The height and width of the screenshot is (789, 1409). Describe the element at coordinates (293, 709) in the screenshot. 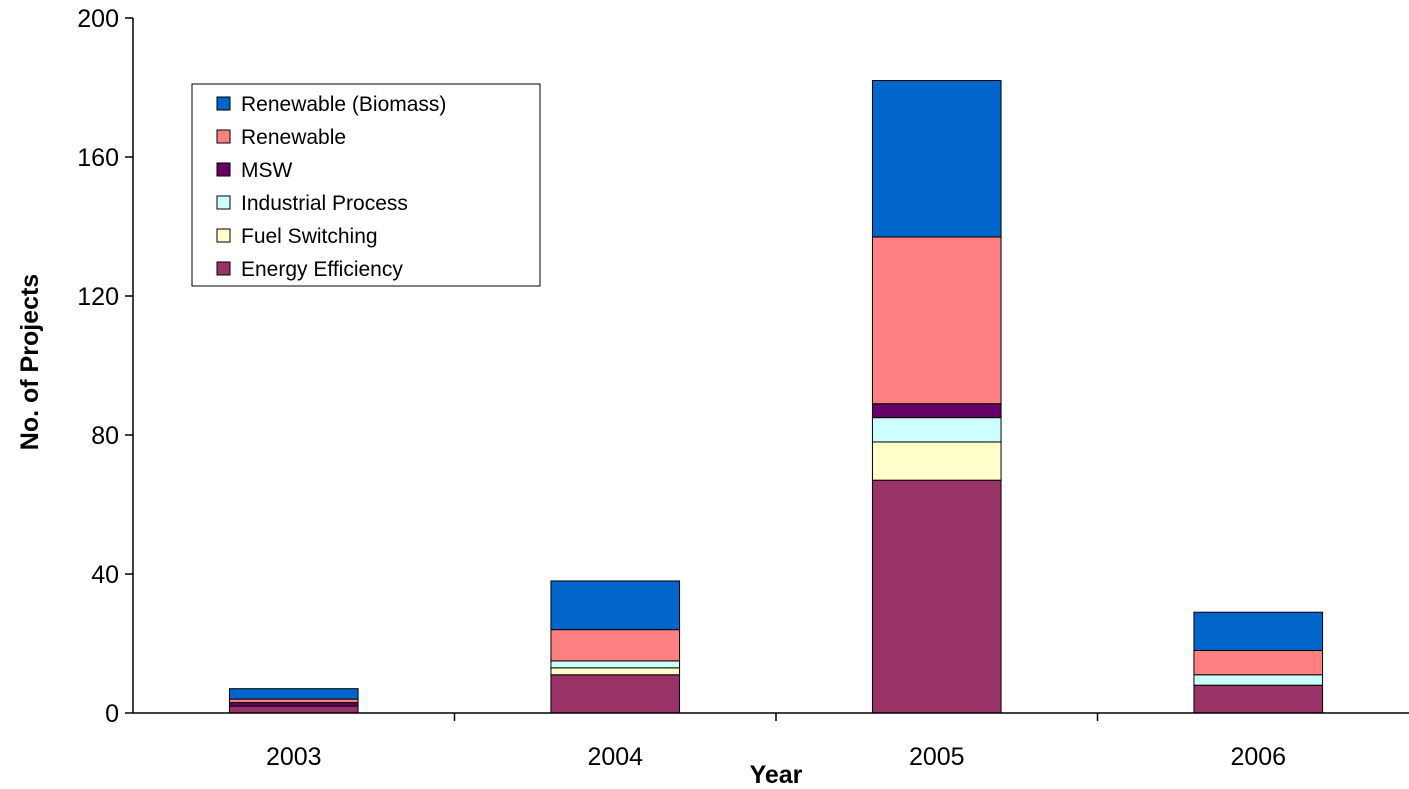

I see `bar-segment-energy-efficiency-2003` at that location.